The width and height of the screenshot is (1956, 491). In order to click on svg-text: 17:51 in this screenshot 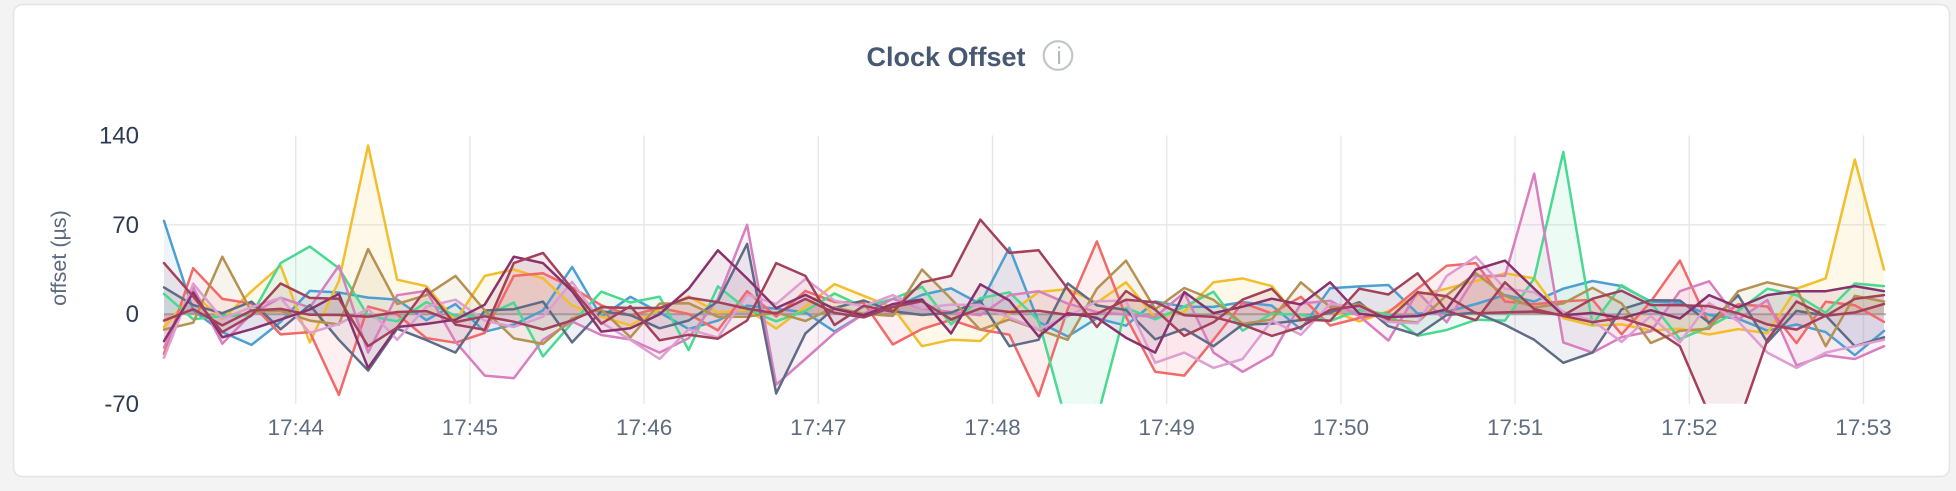, I will do `click(1515, 427)`.